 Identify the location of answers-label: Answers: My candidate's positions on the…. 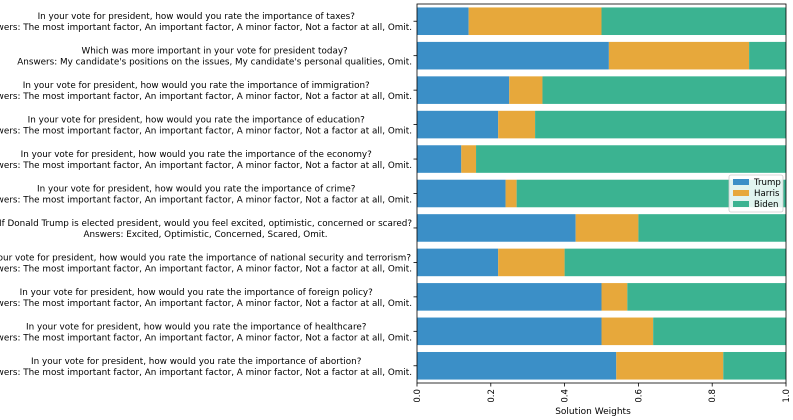
(214, 63).